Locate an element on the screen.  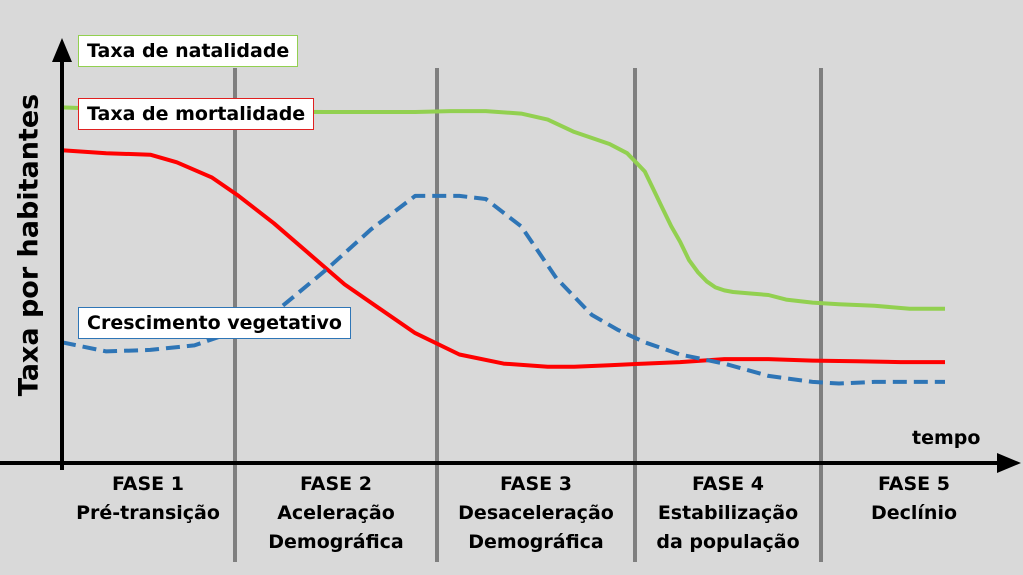
phase-4-subtitle-1: Estabilização is located at coordinates (728, 513).